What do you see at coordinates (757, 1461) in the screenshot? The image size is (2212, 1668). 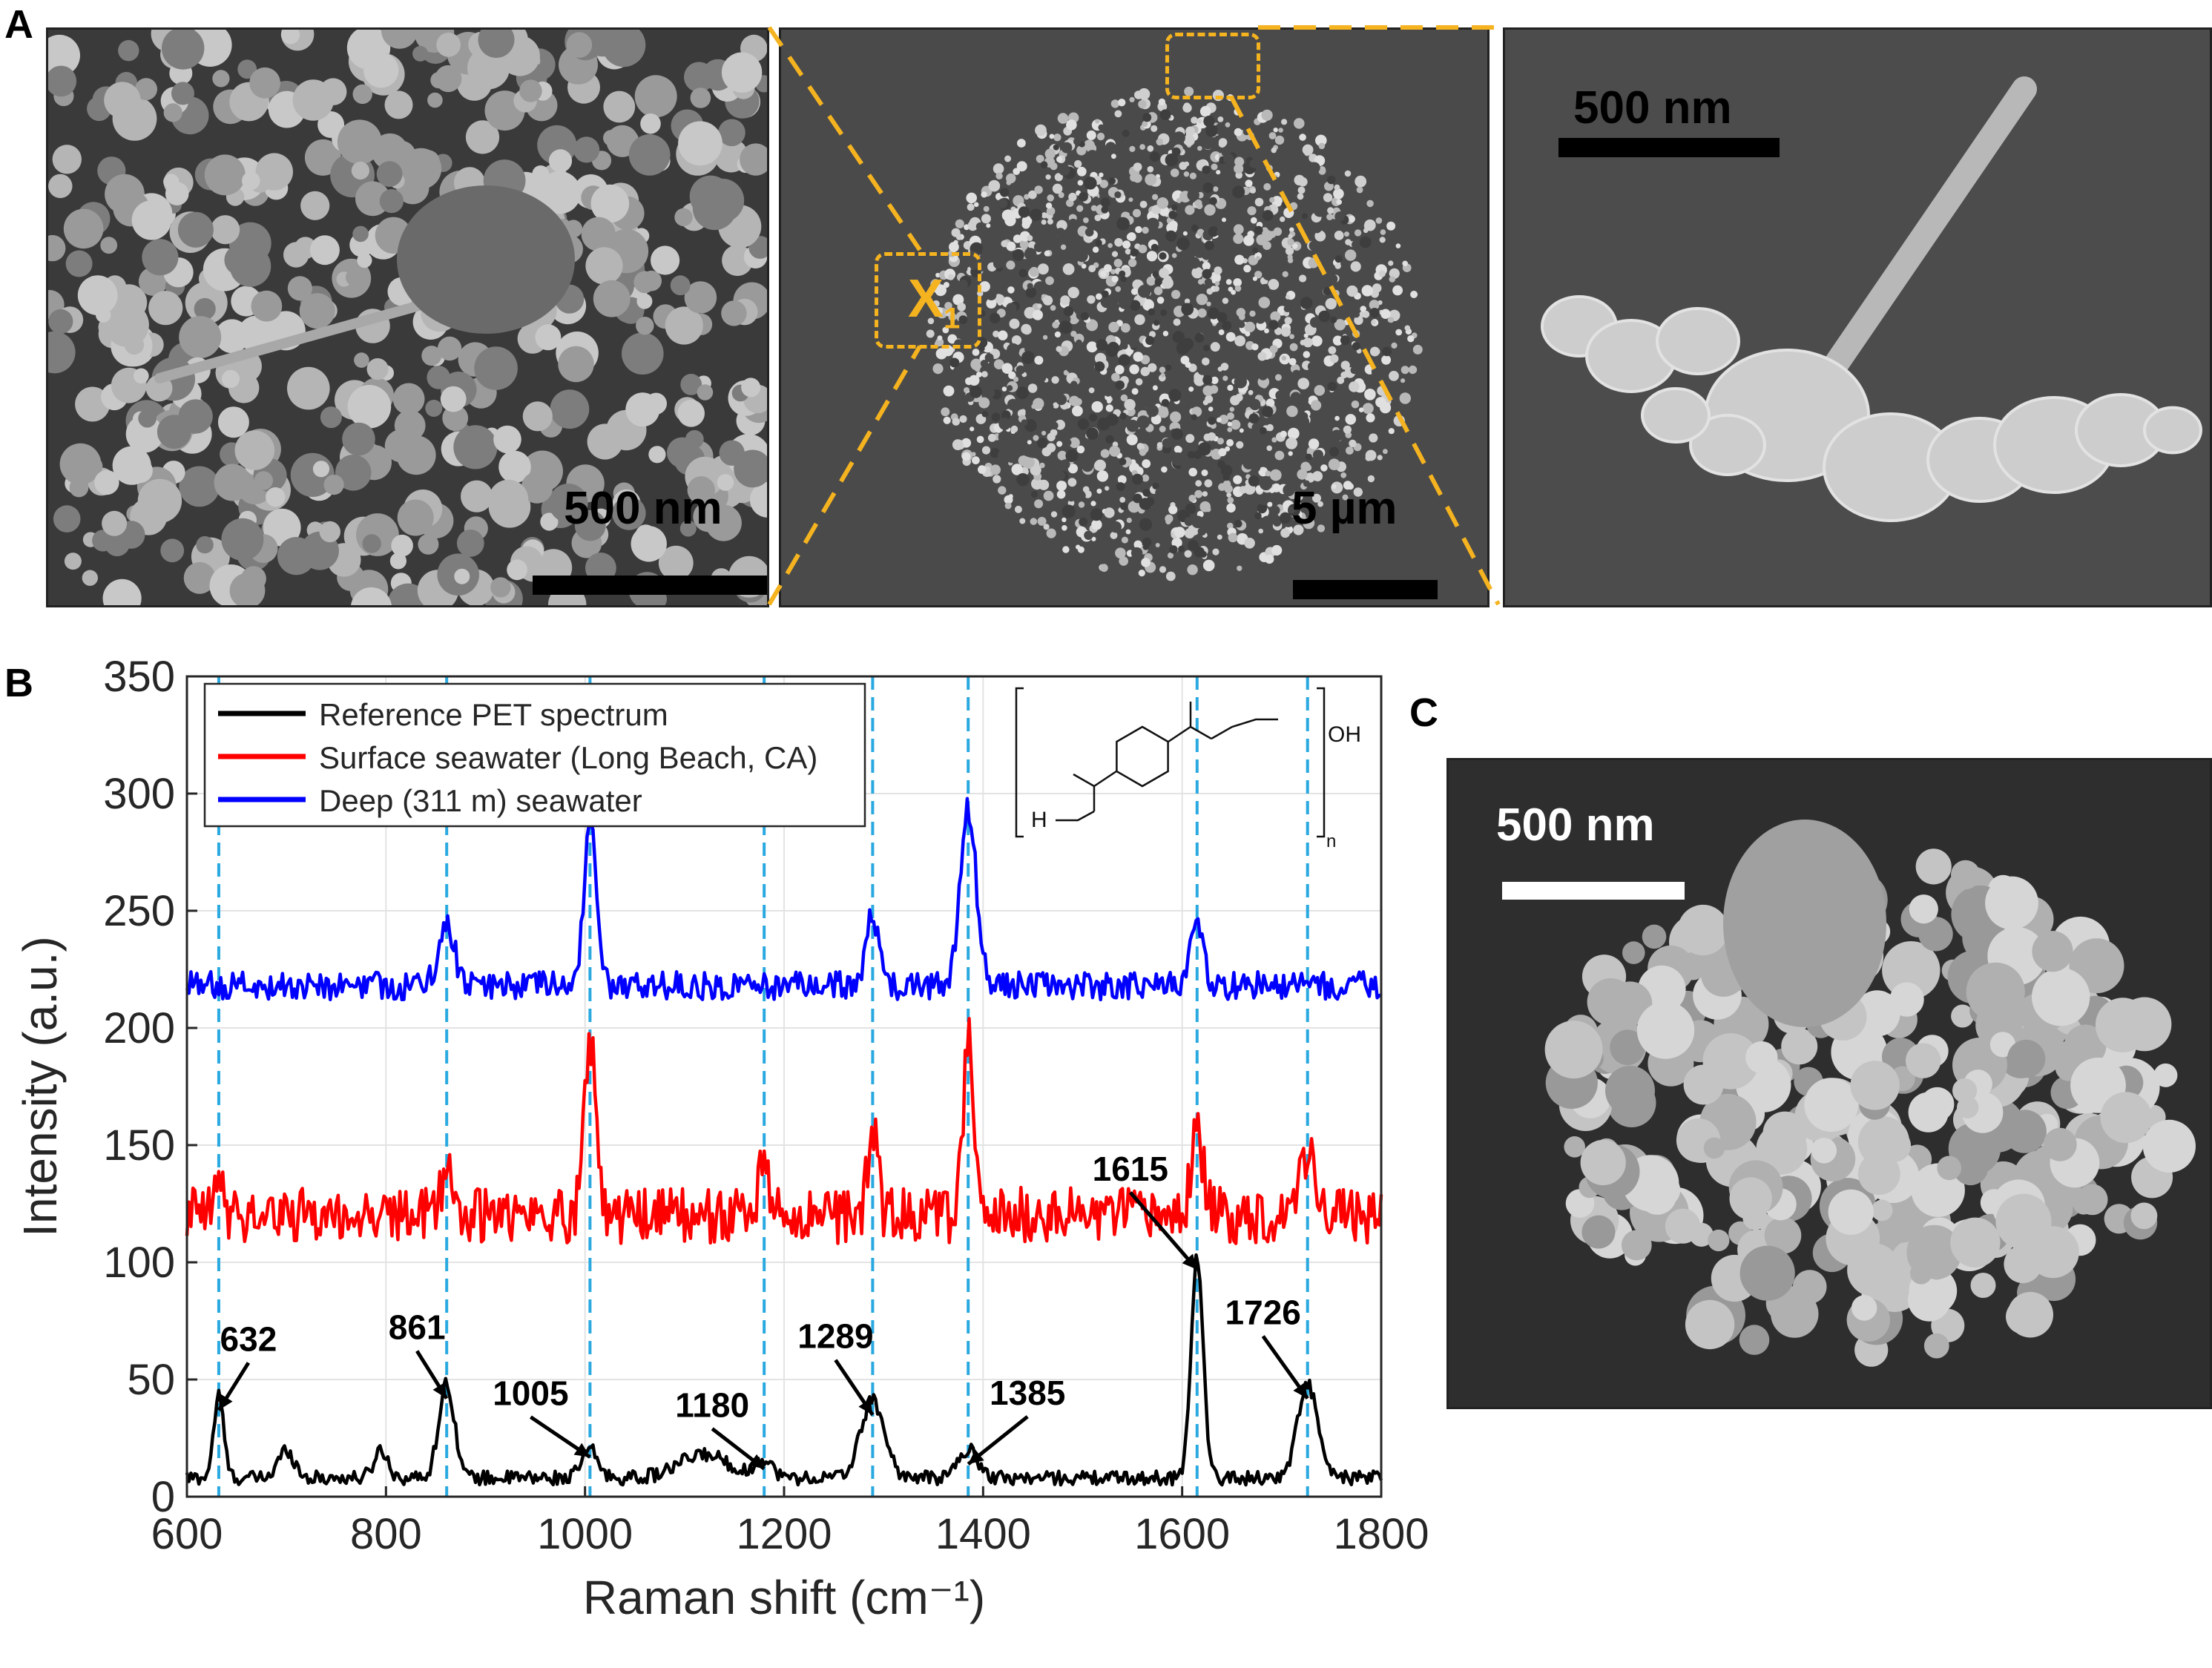 I see `annotation-arrowhead` at bounding box center [757, 1461].